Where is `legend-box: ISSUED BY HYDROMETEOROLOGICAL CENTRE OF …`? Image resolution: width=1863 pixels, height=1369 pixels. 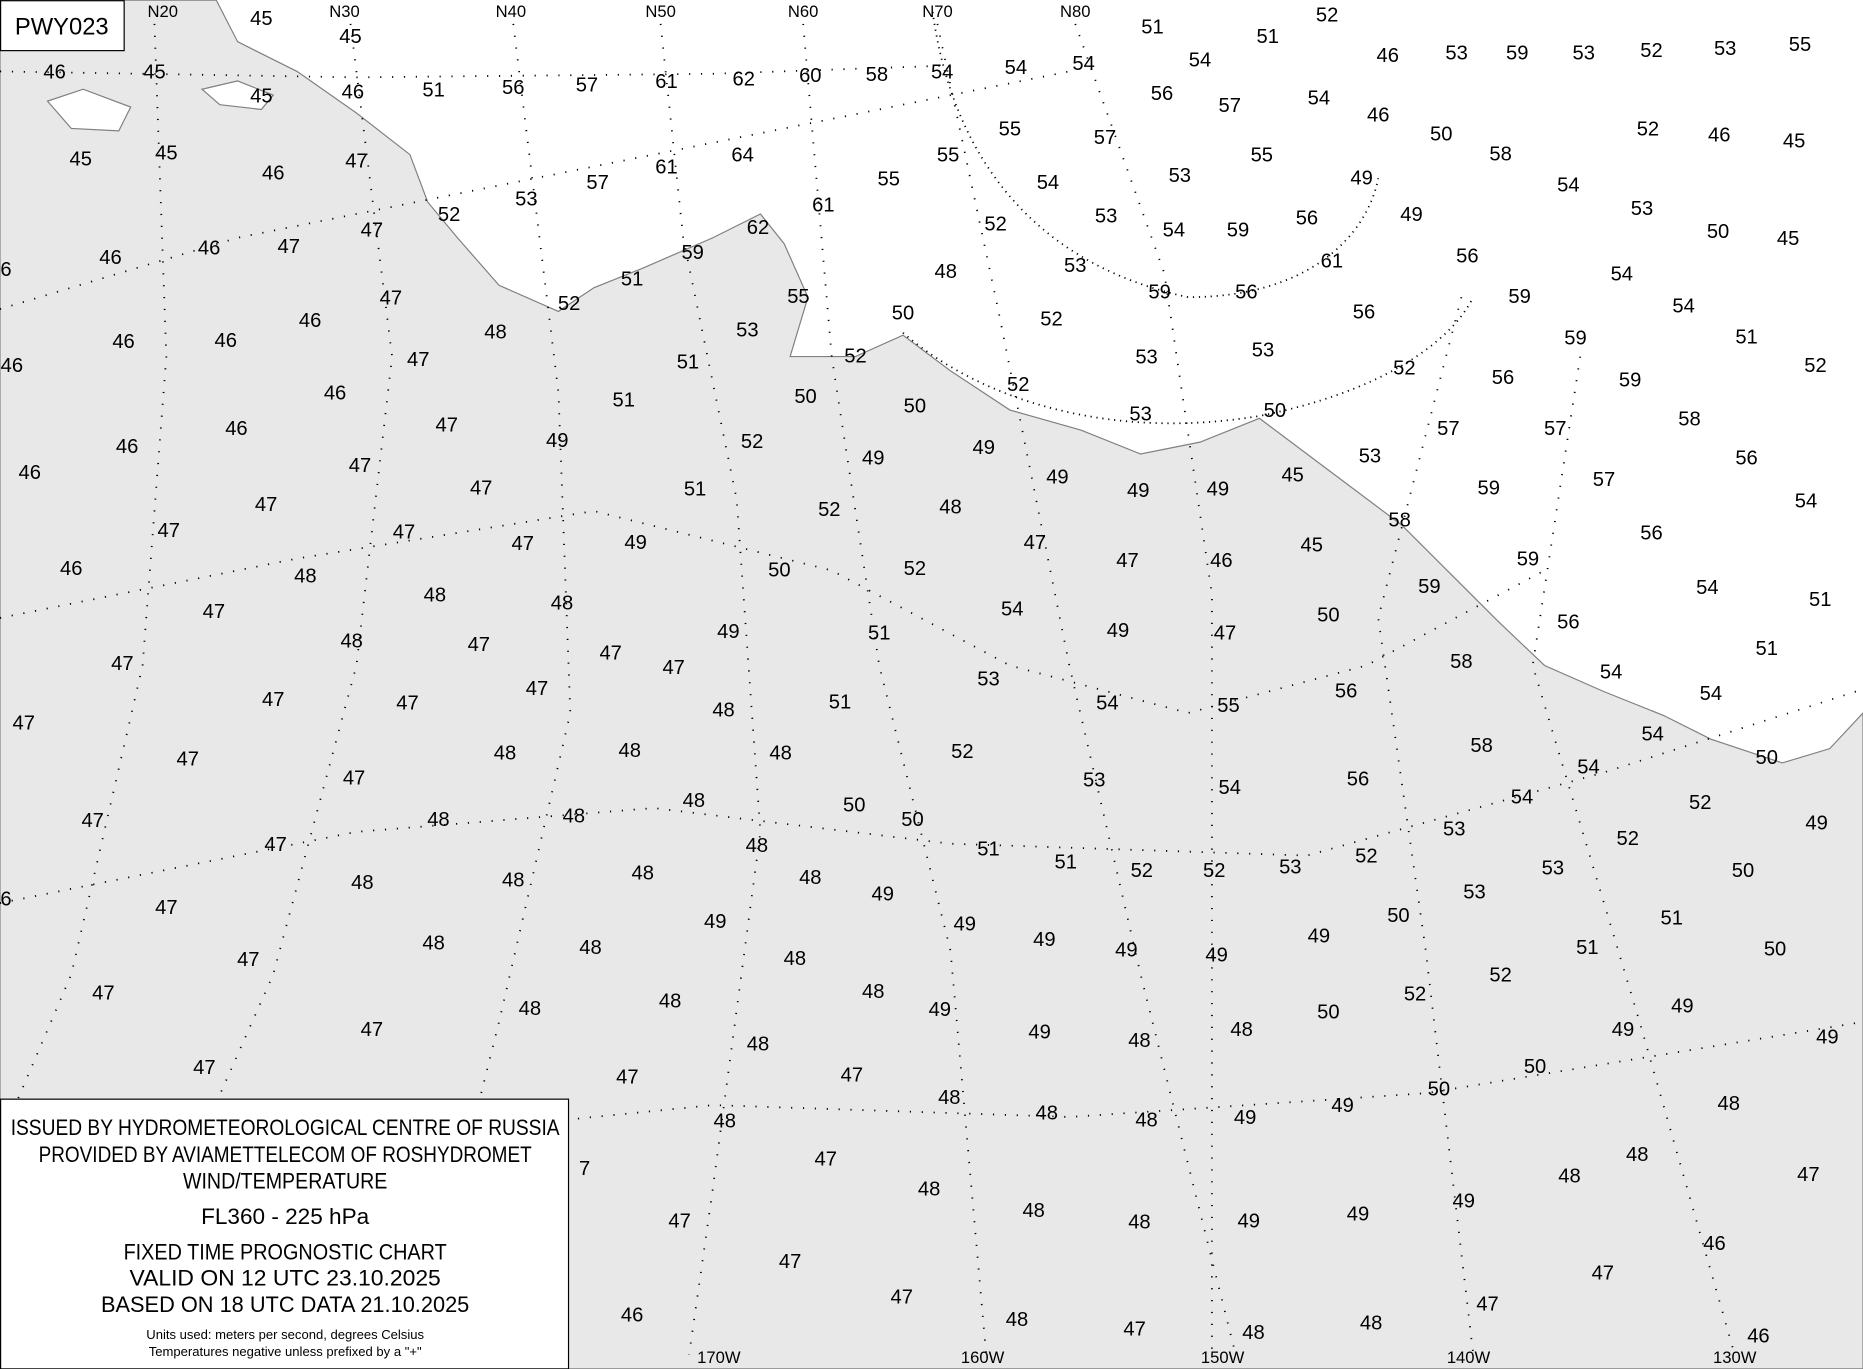
legend-box: ISSUED BY HYDROMETEOROLOGICAL CENTRE OF … is located at coordinates (285, 1233).